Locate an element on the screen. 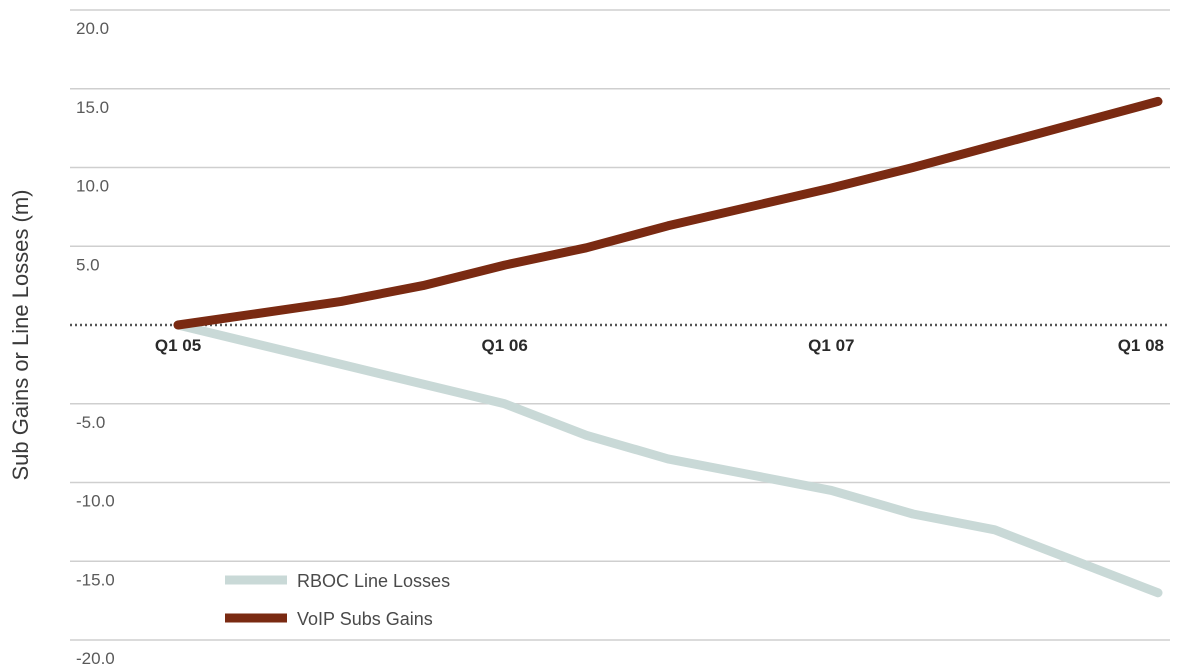 This screenshot has width=1199, height=668. y-tick-label: -5.0 is located at coordinates (90, 422).